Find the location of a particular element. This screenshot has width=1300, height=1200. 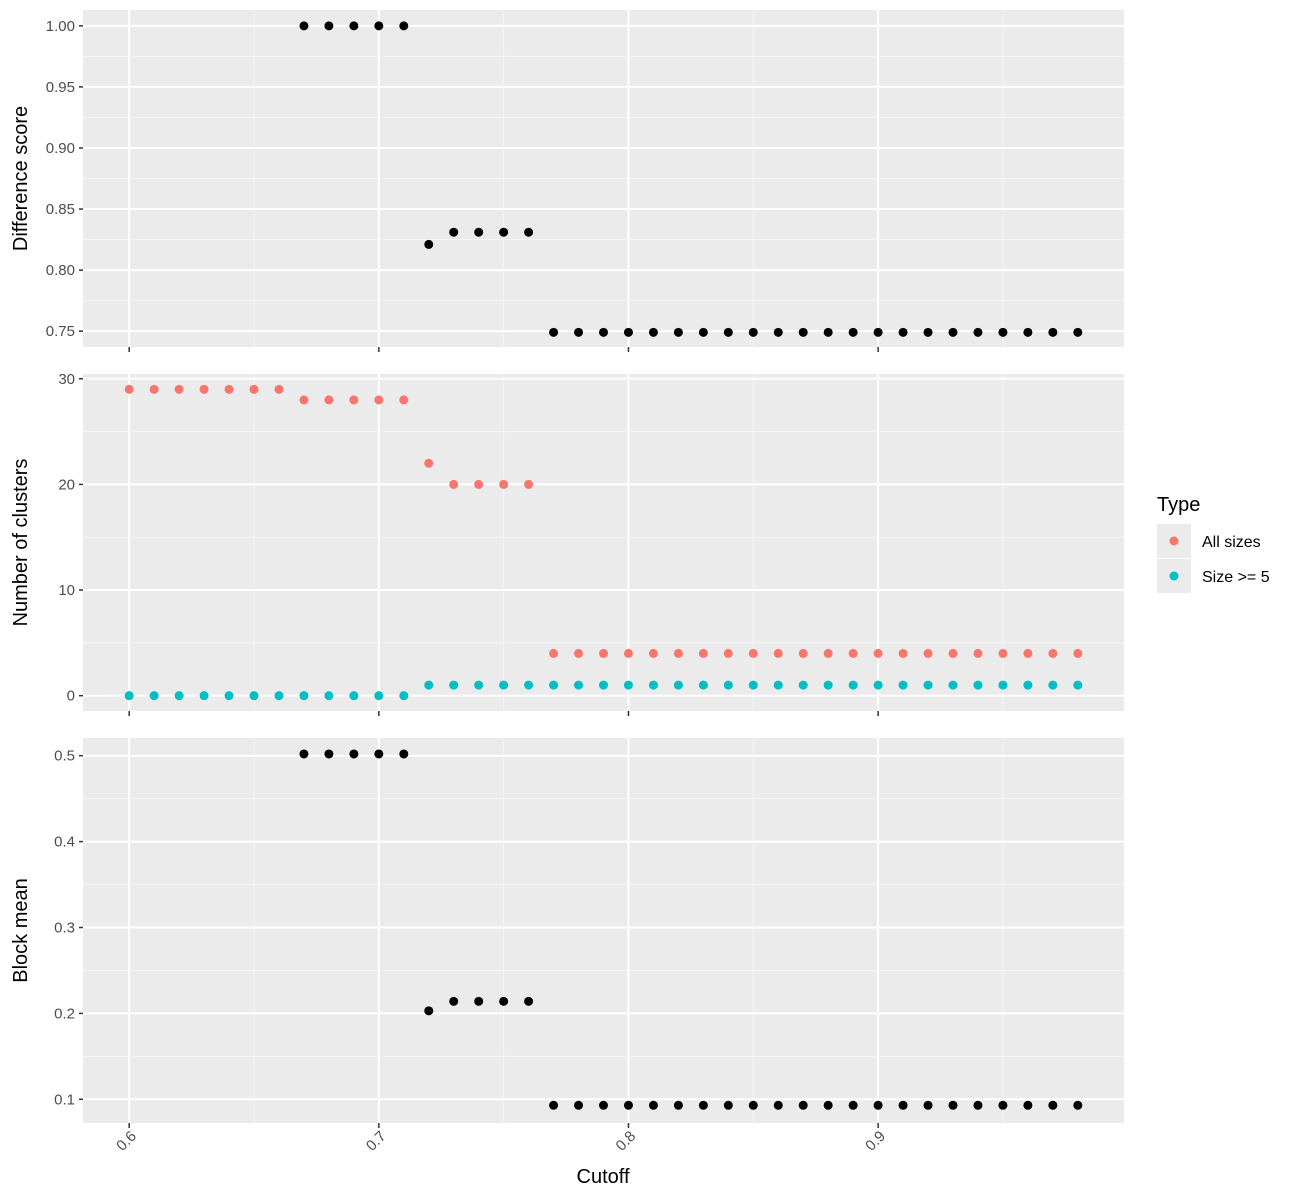

y-tick-label: 0.95 is located at coordinates (60, 87).